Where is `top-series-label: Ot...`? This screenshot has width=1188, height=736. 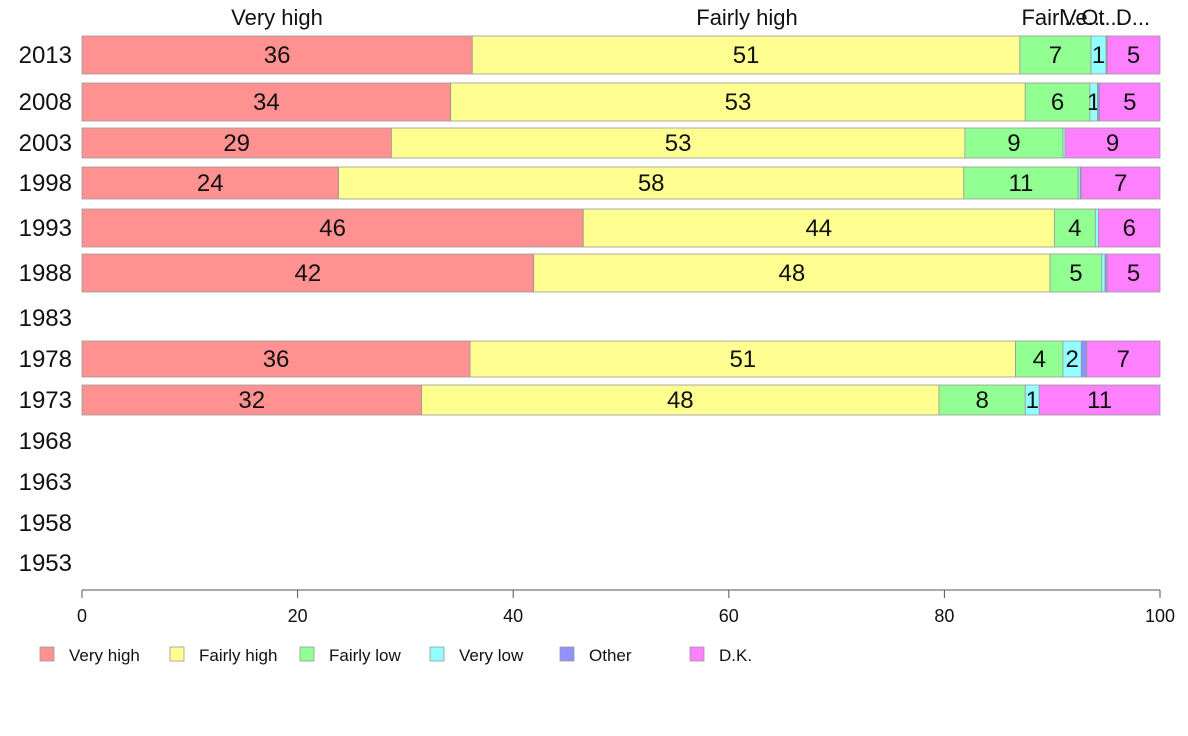
top-series-label: Ot... is located at coordinates (1102, 17).